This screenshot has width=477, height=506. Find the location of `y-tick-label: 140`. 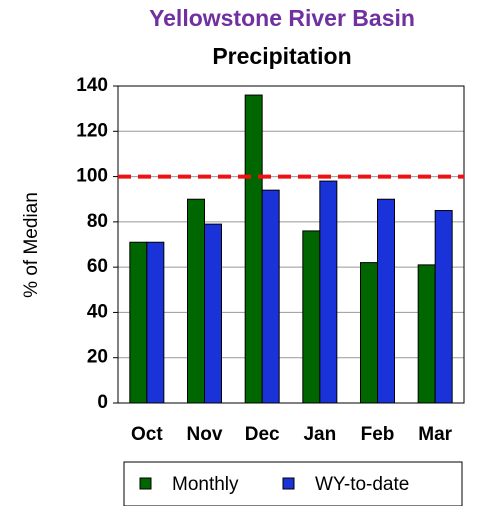

y-tick-label: 140 is located at coordinates (92, 85).